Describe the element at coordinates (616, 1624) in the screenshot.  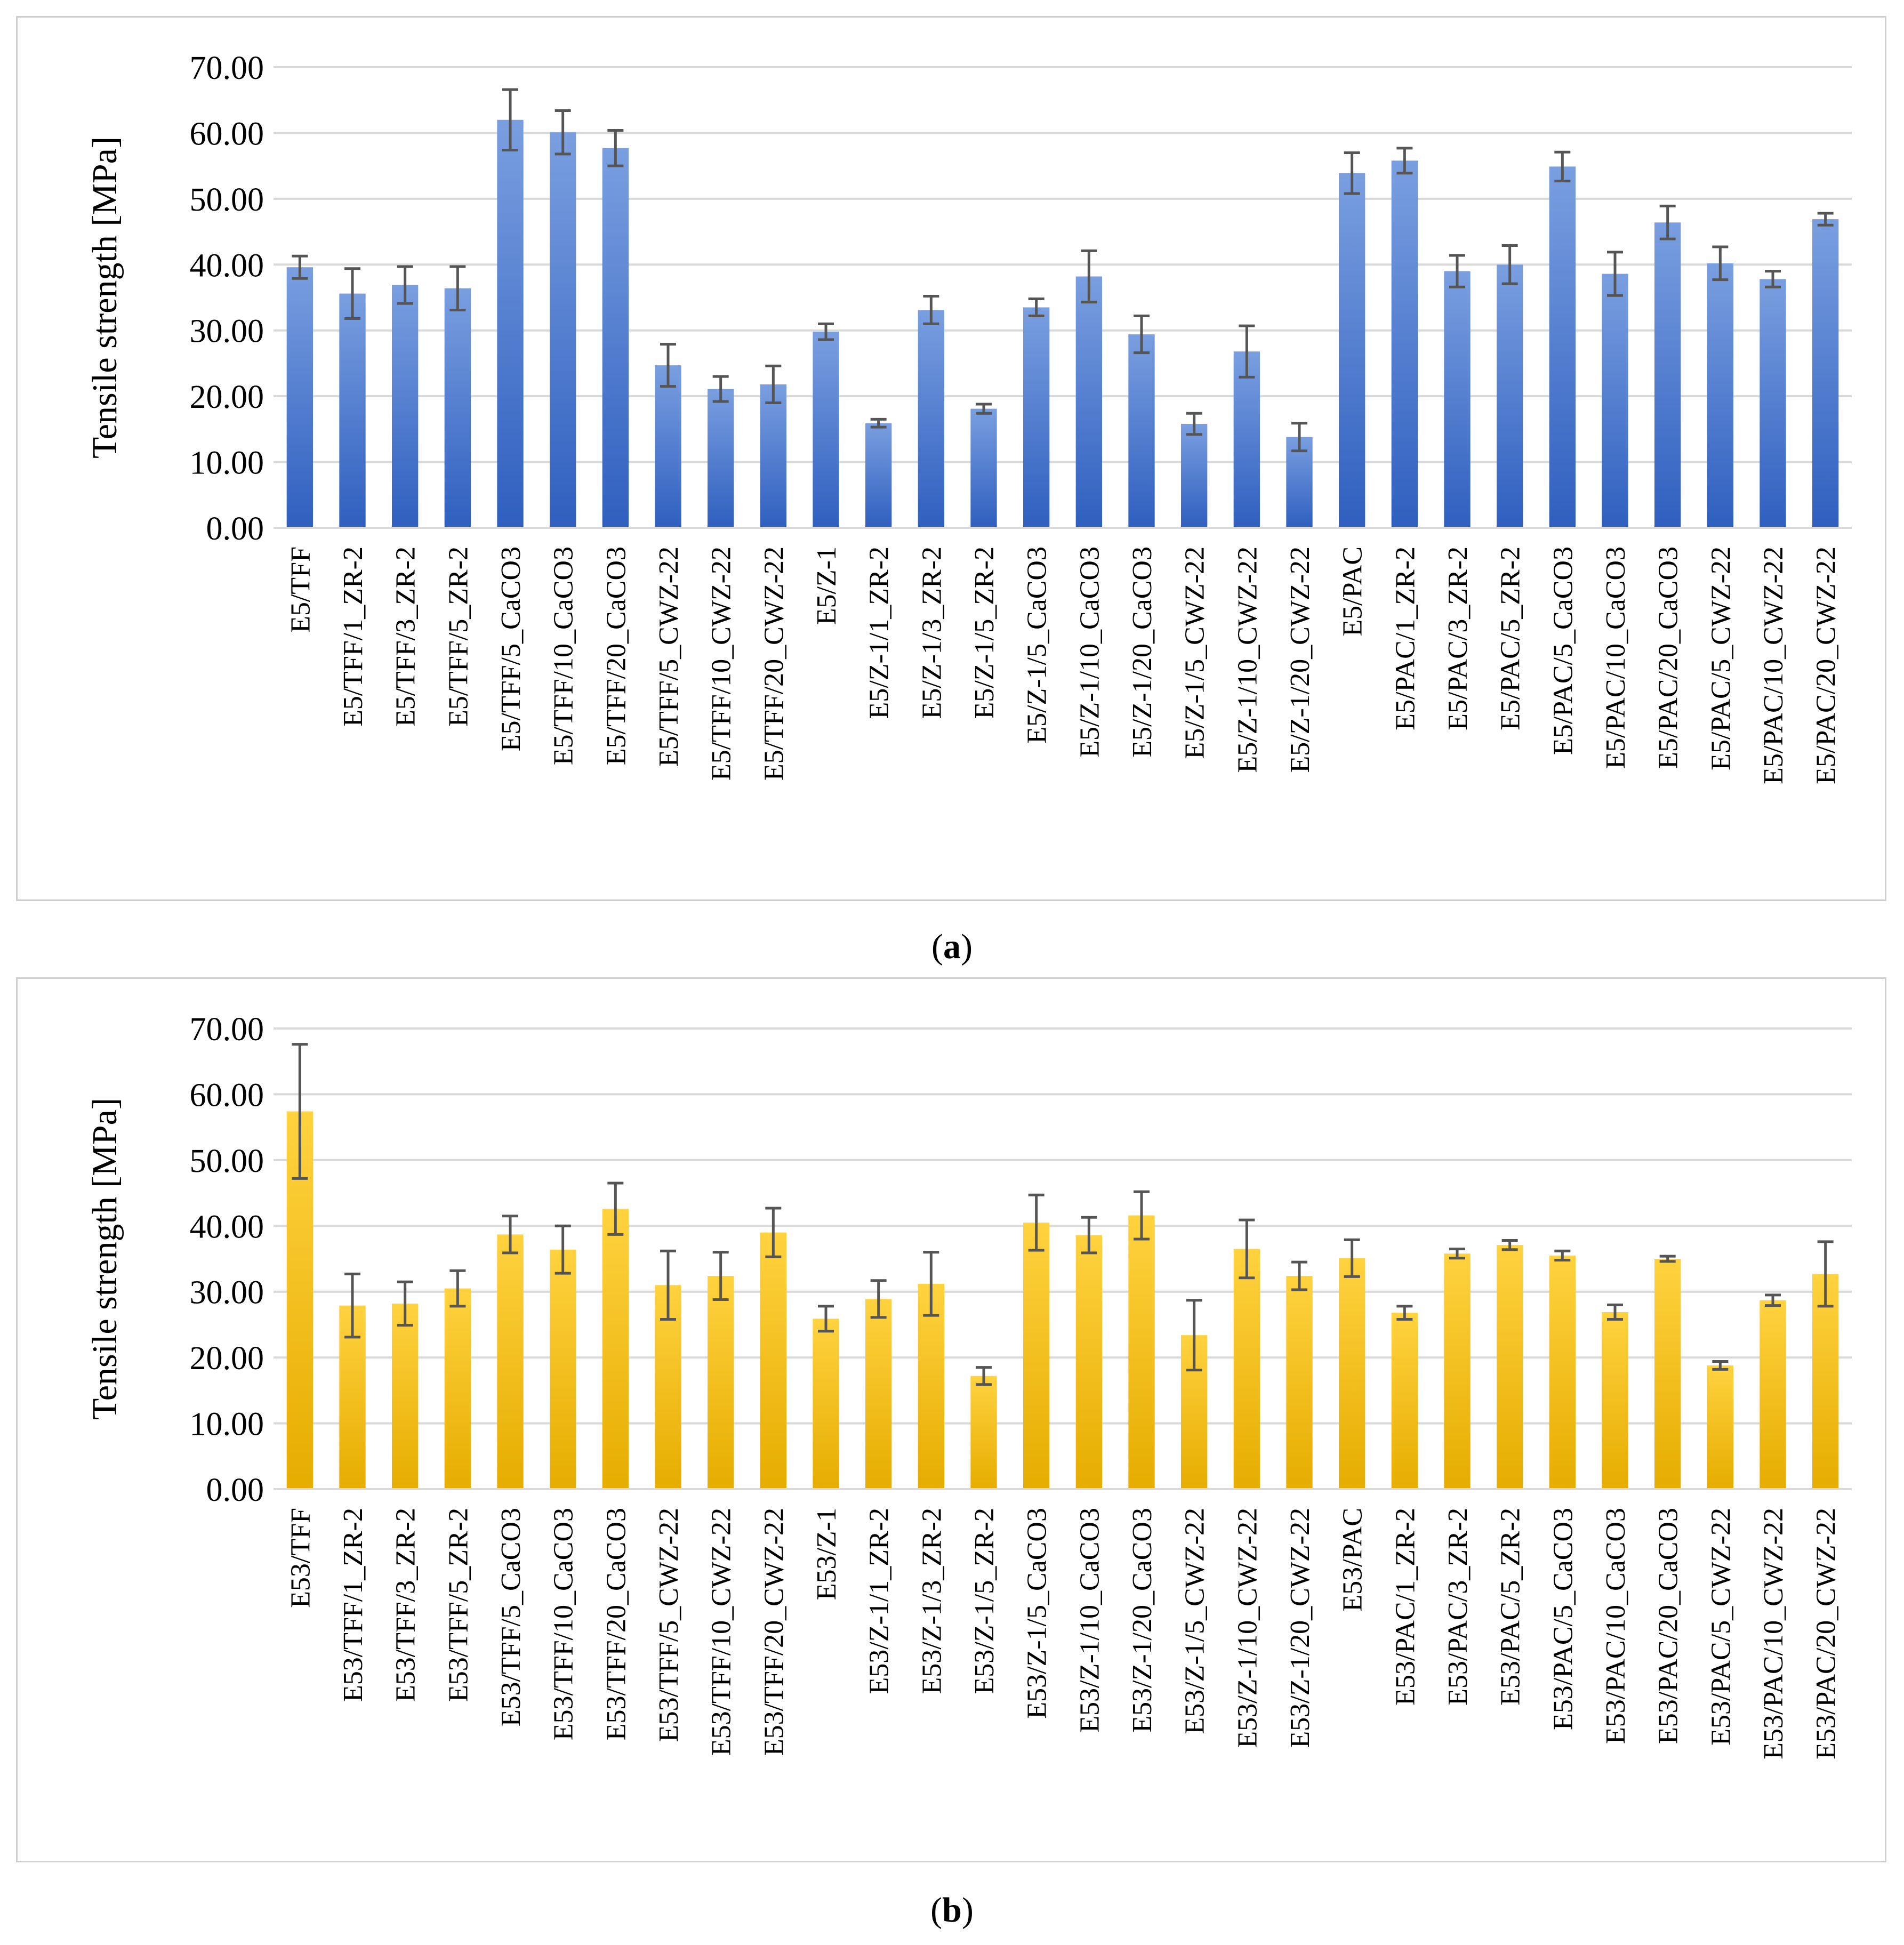
I see `x-tick-label: E53/TFF/20_CaCO3` at that location.